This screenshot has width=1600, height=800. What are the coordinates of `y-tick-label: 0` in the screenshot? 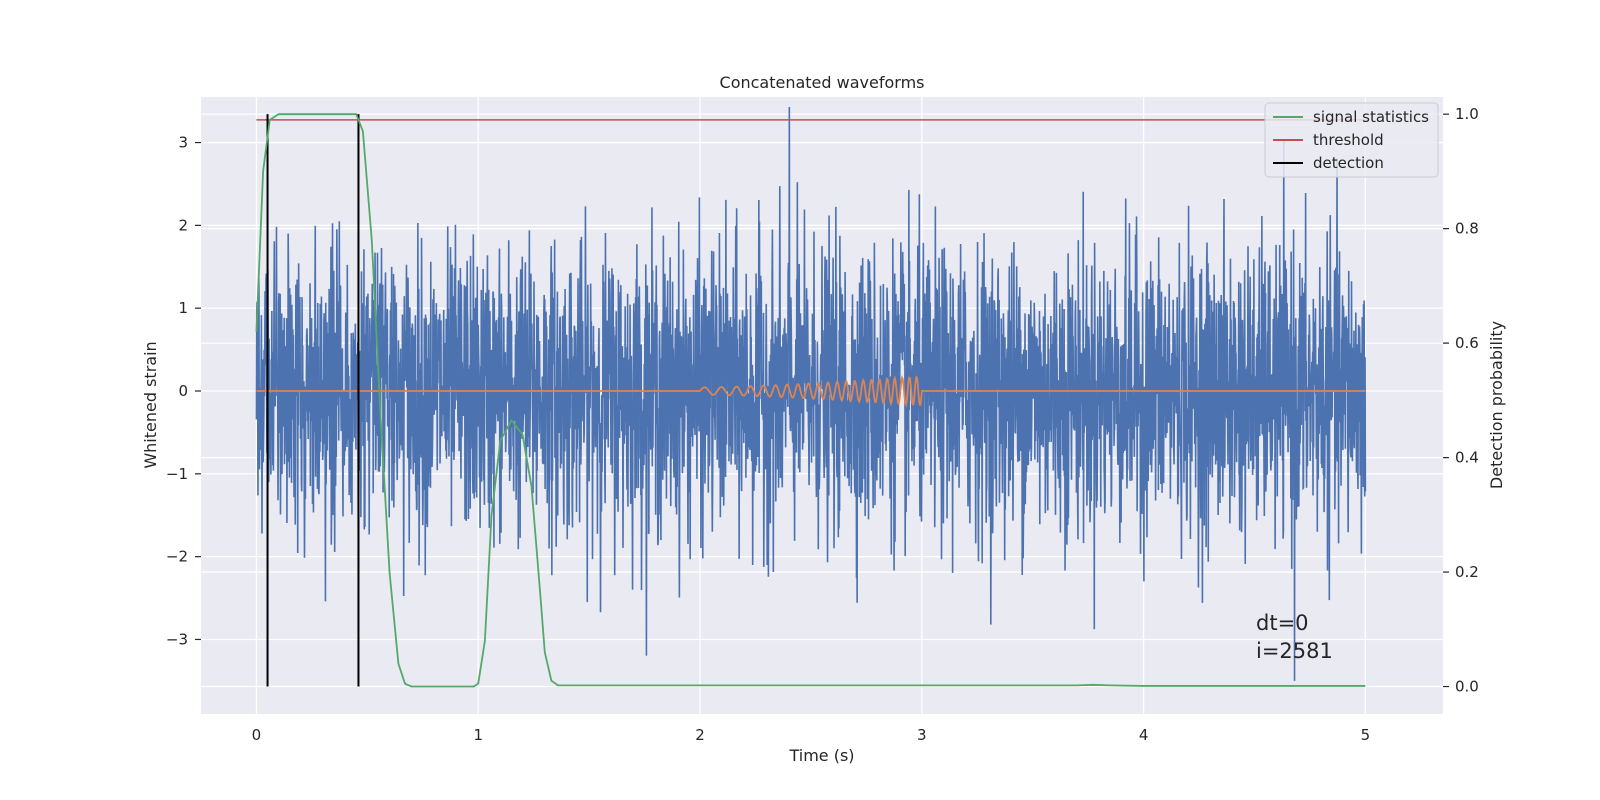 It's located at (183, 391).